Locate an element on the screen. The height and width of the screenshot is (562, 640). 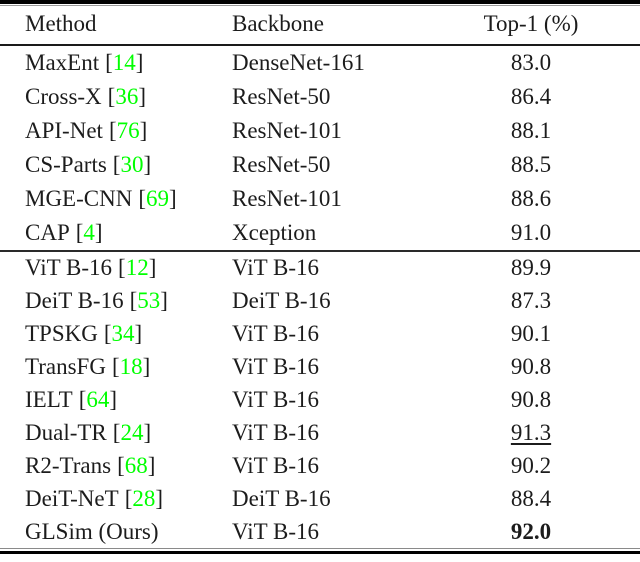
citation-link: [36] is located at coordinates (127, 96).